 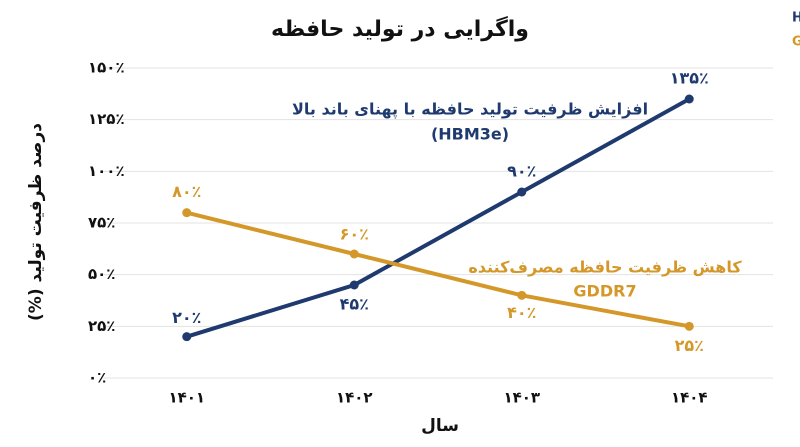 What do you see at coordinates (354, 234) in the screenshot?
I see `value-label: ۶۰٪` at bounding box center [354, 234].